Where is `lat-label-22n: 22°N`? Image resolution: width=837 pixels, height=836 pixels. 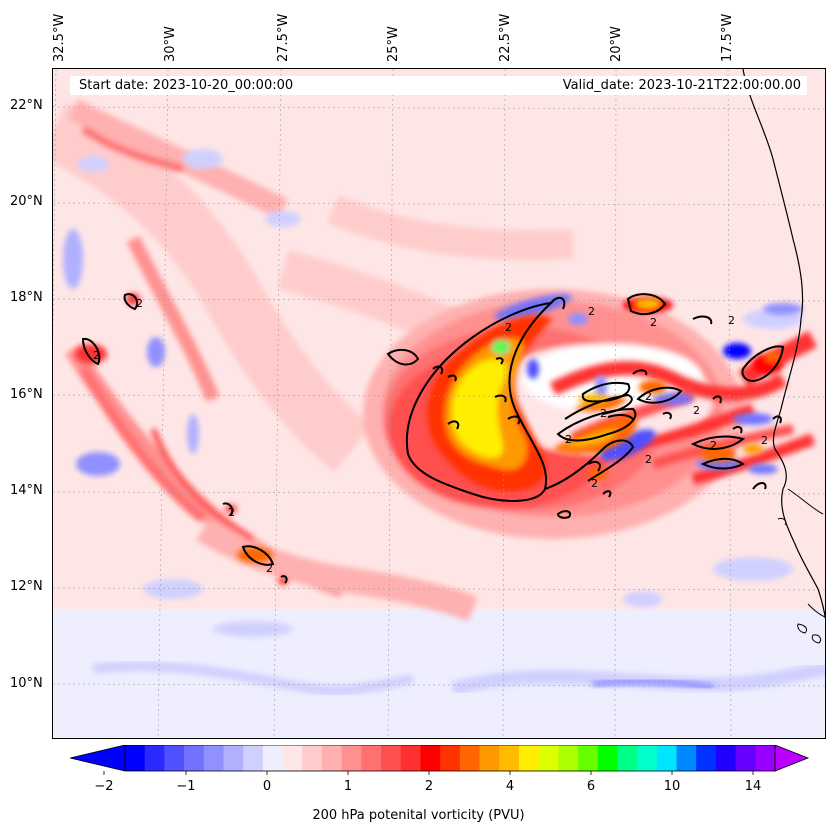
lat-label-22n: 22°N is located at coordinates (26, 105).